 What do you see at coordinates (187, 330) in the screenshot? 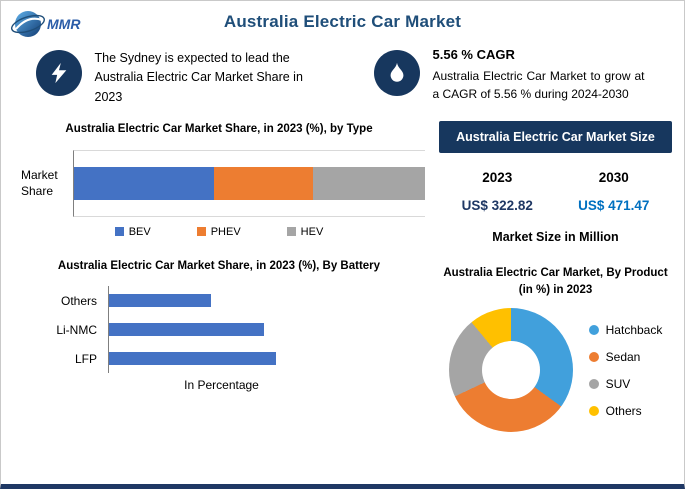
I see `bar-li-nmc` at bounding box center [187, 330].